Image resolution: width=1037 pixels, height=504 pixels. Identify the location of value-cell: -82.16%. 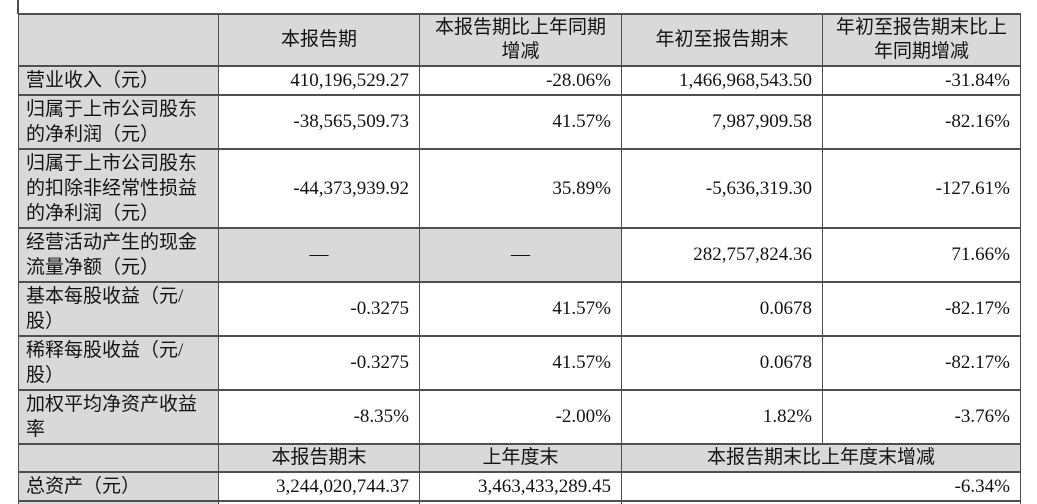
(921, 122).